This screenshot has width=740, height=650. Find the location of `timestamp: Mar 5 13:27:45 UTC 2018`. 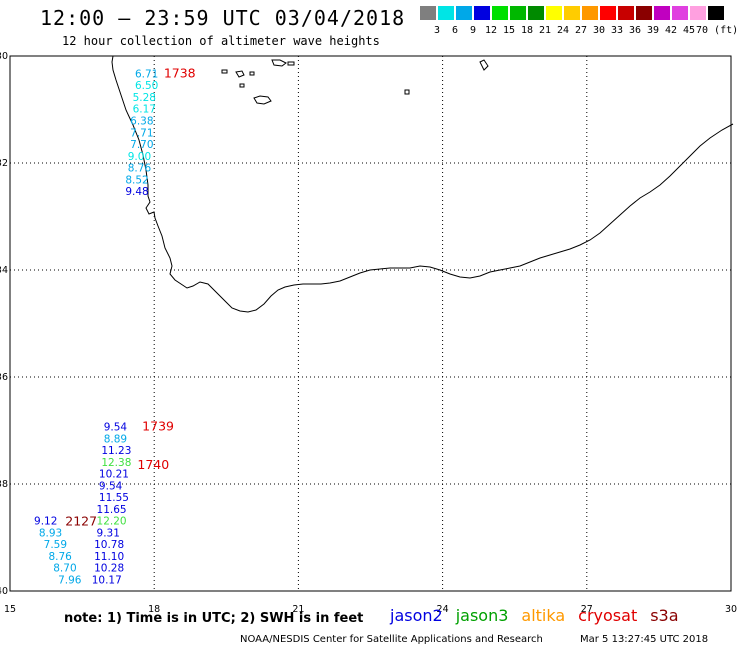

timestamp: Mar 5 13:27:45 UTC 2018 is located at coordinates (644, 639).